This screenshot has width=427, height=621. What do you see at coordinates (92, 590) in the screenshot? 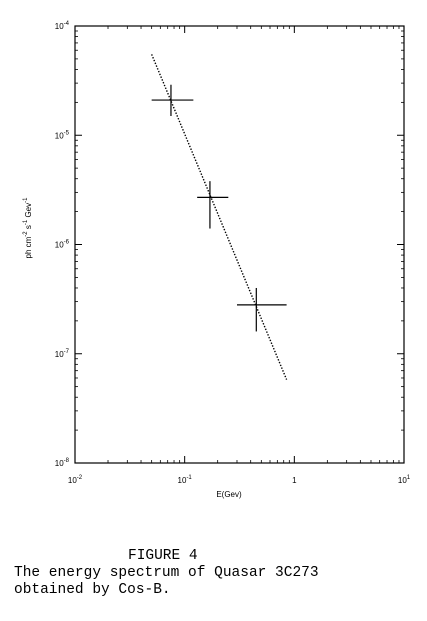
I see `caption-line-2: obtained by Cos-B.` at bounding box center [92, 590].